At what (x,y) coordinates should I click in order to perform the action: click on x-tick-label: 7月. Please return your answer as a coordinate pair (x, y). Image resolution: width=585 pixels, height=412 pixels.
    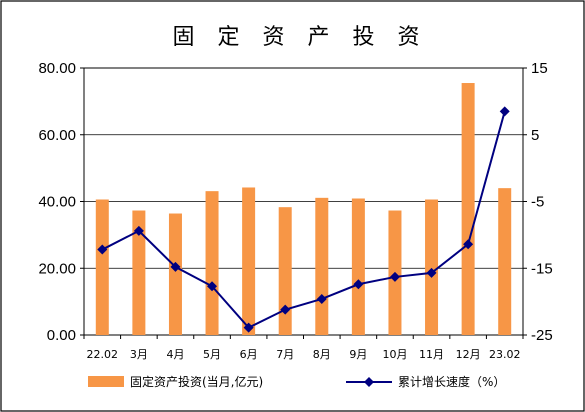
    Looking at the image, I should click on (285, 354).